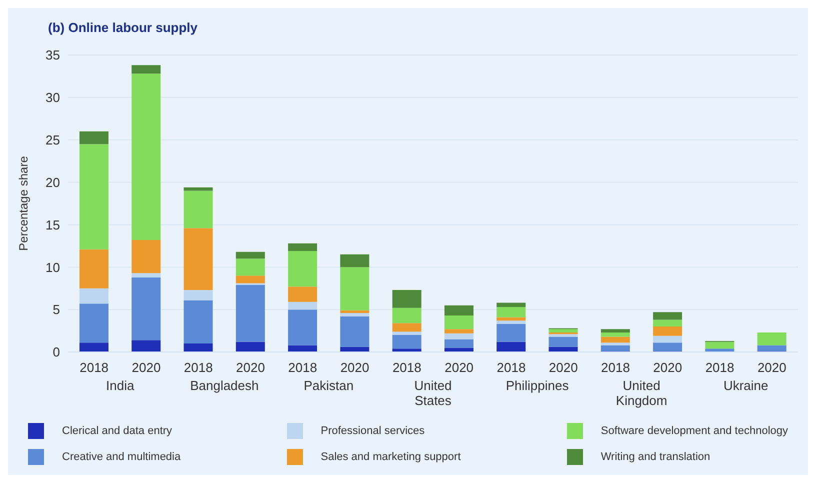 This screenshot has width=818, height=489. I want to click on y-tick-label: 35, so click(53, 55).